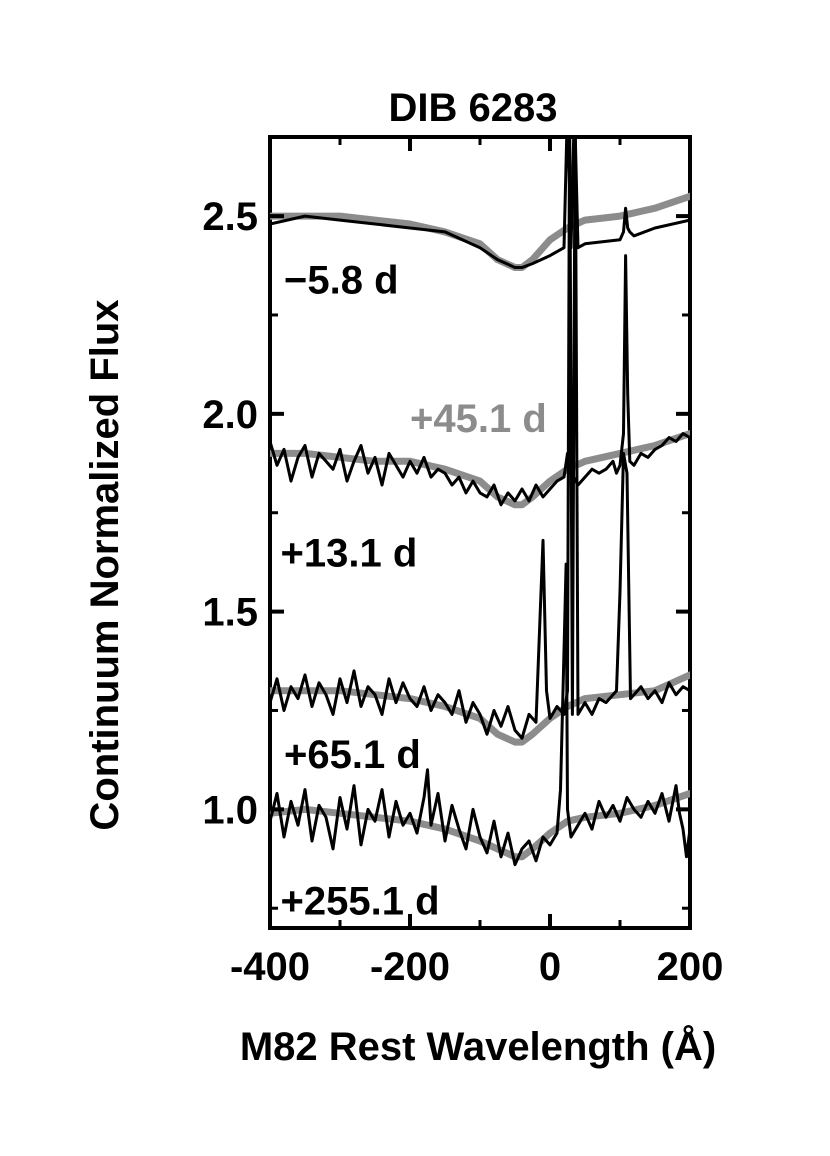 Image resolution: width=830 pixels, height=1156 pixels. Describe the element at coordinates (550, 967) in the screenshot. I see `x-tick-label: 0` at that location.